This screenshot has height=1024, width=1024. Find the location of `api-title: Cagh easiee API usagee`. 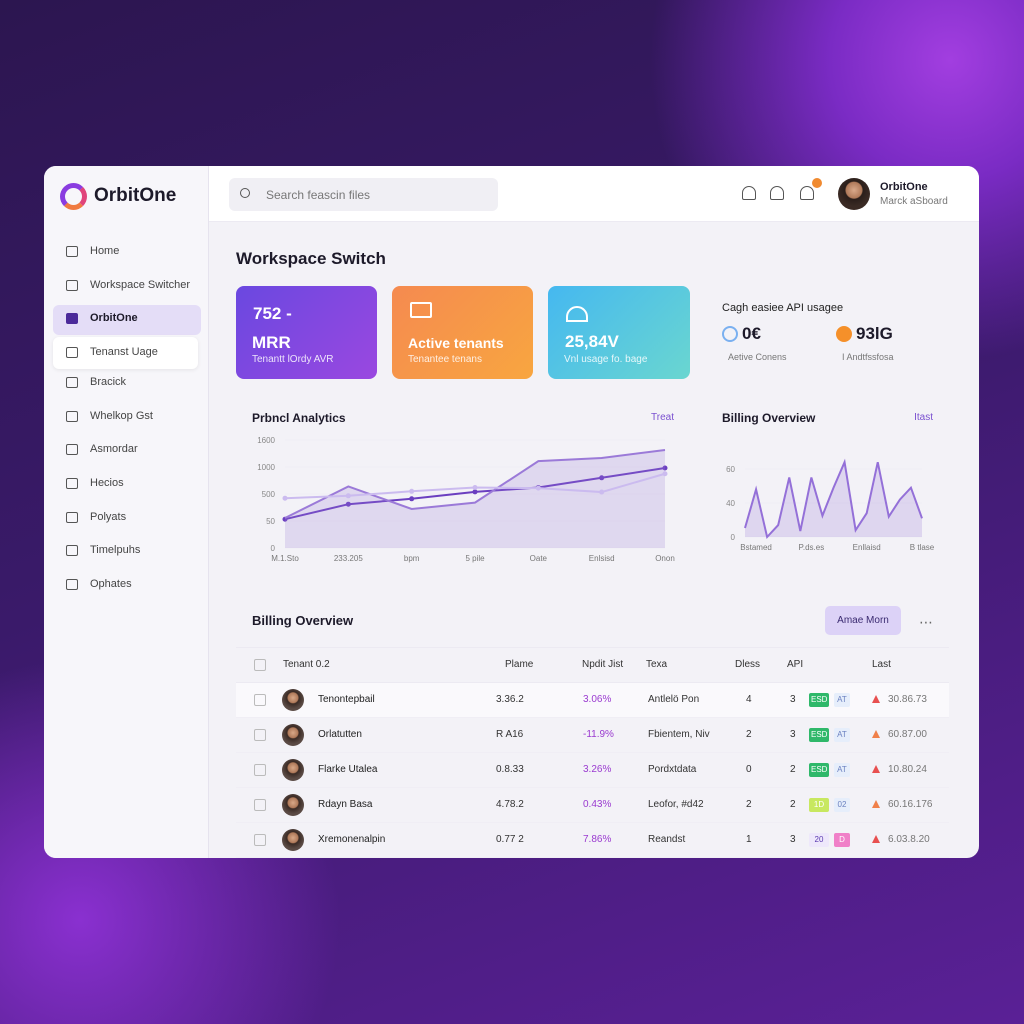

api-title: Cagh easiee API usagee is located at coordinates (783, 308).